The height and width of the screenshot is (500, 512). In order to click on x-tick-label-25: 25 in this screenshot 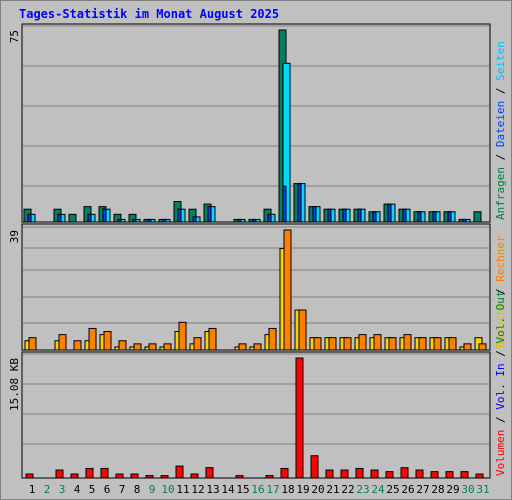, I will do `click(392, 489)`.